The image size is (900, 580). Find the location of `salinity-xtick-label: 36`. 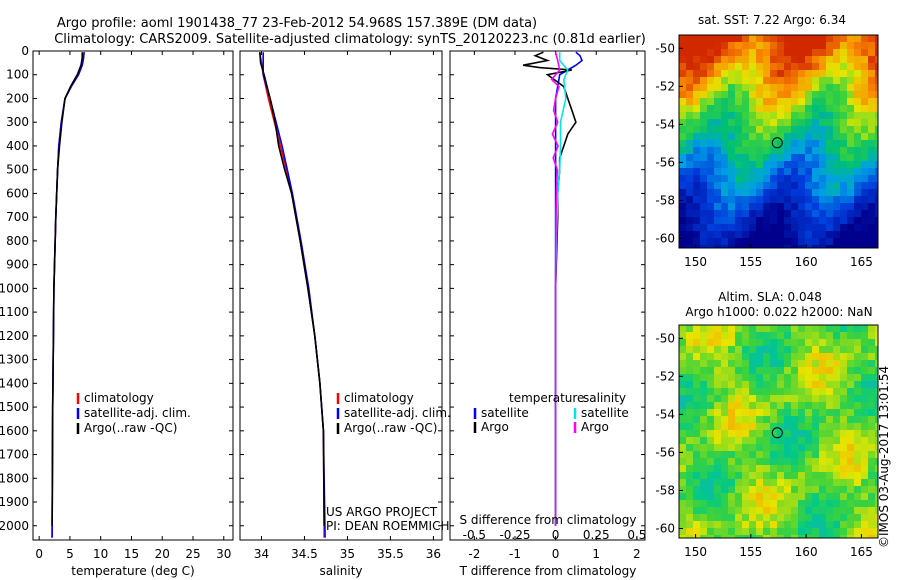

salinity-xtick-label: 36 is located at coordinates (433, 554).